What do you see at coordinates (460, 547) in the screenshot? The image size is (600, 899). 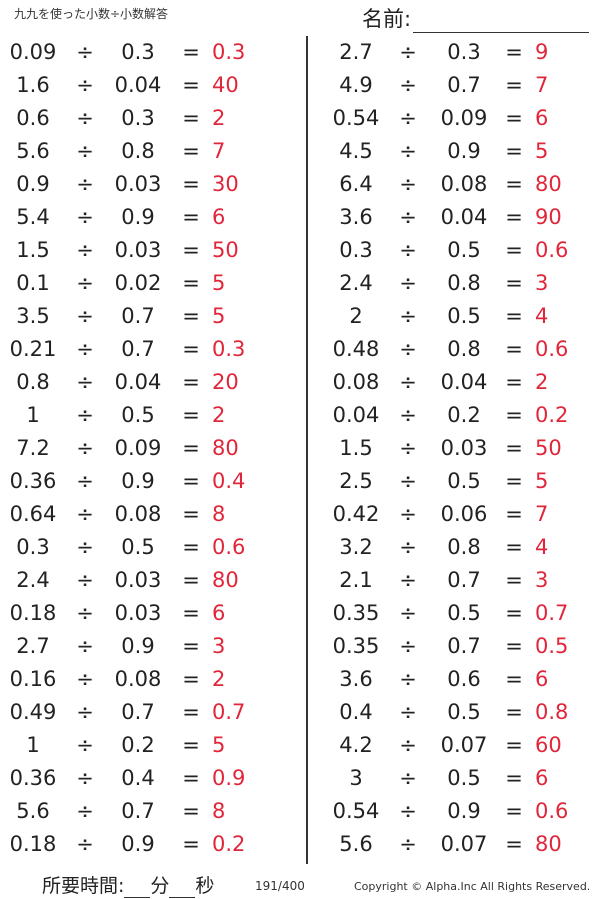 I see `problem-row: 3.2 ÷ 0.8 = 4` at bounding box center [460, 547].